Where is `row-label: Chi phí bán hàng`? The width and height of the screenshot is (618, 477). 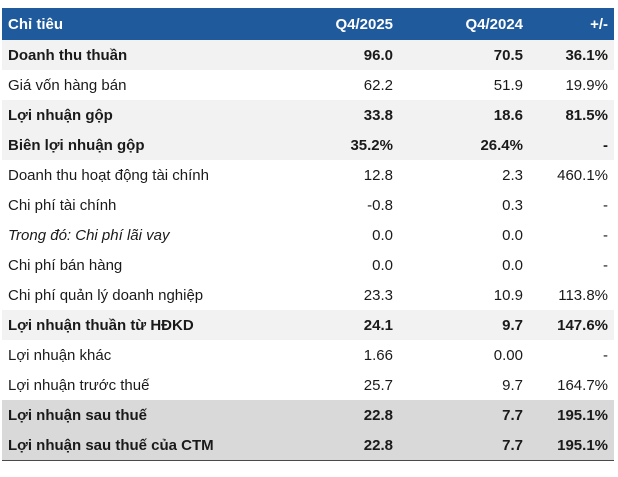 row-label: Chi phí bán hàng is located at coordinates (65, 265).